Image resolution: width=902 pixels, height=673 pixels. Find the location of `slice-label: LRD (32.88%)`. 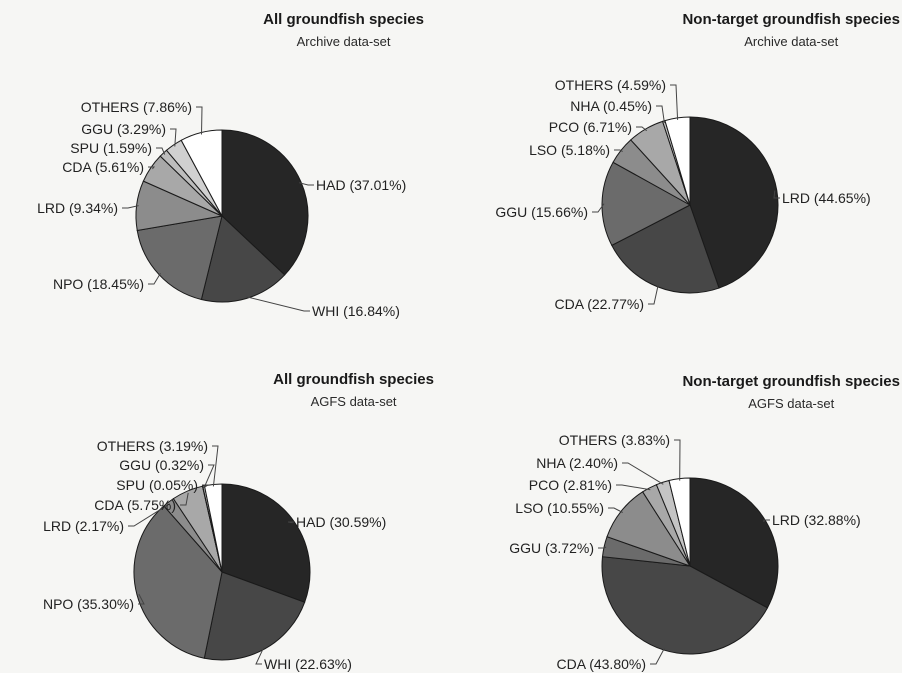

slice-label: LRD (32.88%) is located at coordinates (816, 520).